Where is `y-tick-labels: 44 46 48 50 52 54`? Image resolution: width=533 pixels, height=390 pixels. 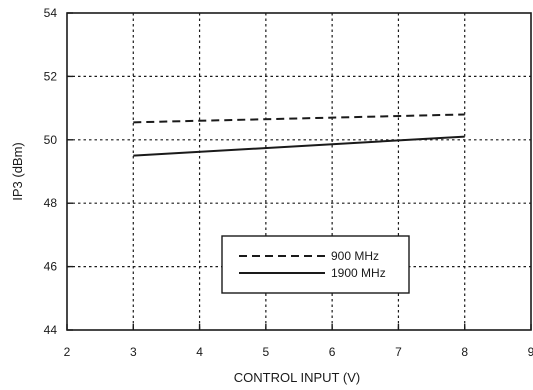
y-tick-labels: 44 46 48 50 52 54 is located at coordinates (51, 171).